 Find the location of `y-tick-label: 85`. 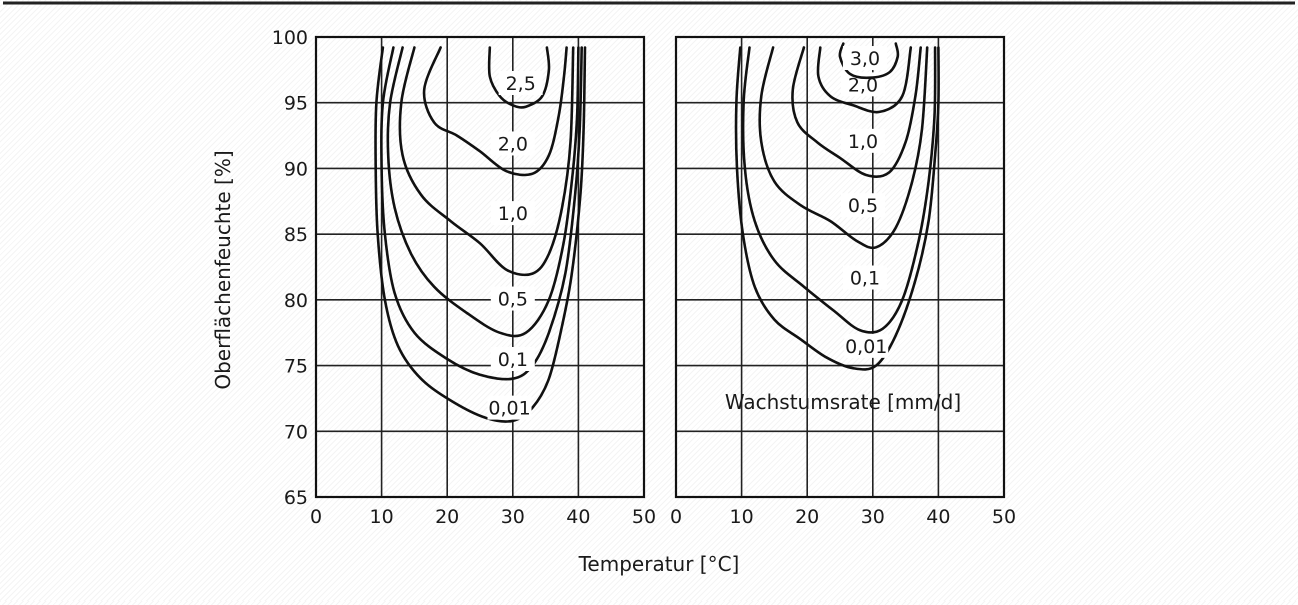

y-tick-label: 85 is located at coordinates (296, 235).